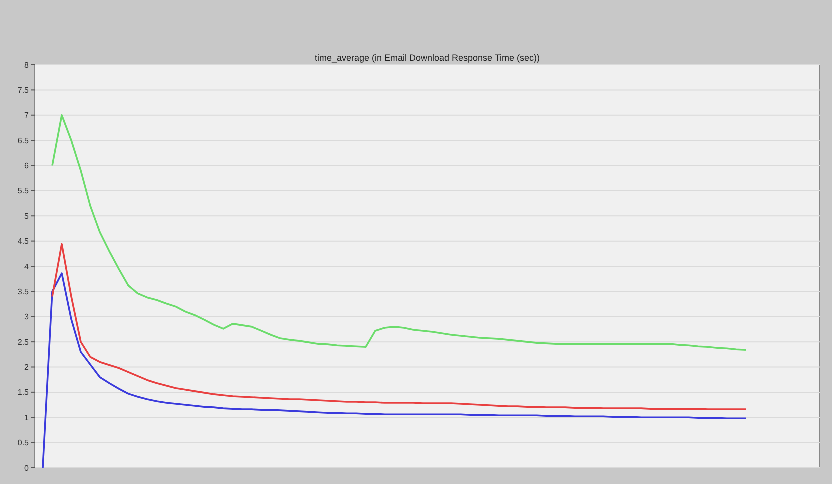 Image resolution: width=832 pixels, height=484 pixels. What do you see at coordinates (24, 141) in the screenshot?
I see `y-tick-label: 6.5` at bounding box center [24, 141].